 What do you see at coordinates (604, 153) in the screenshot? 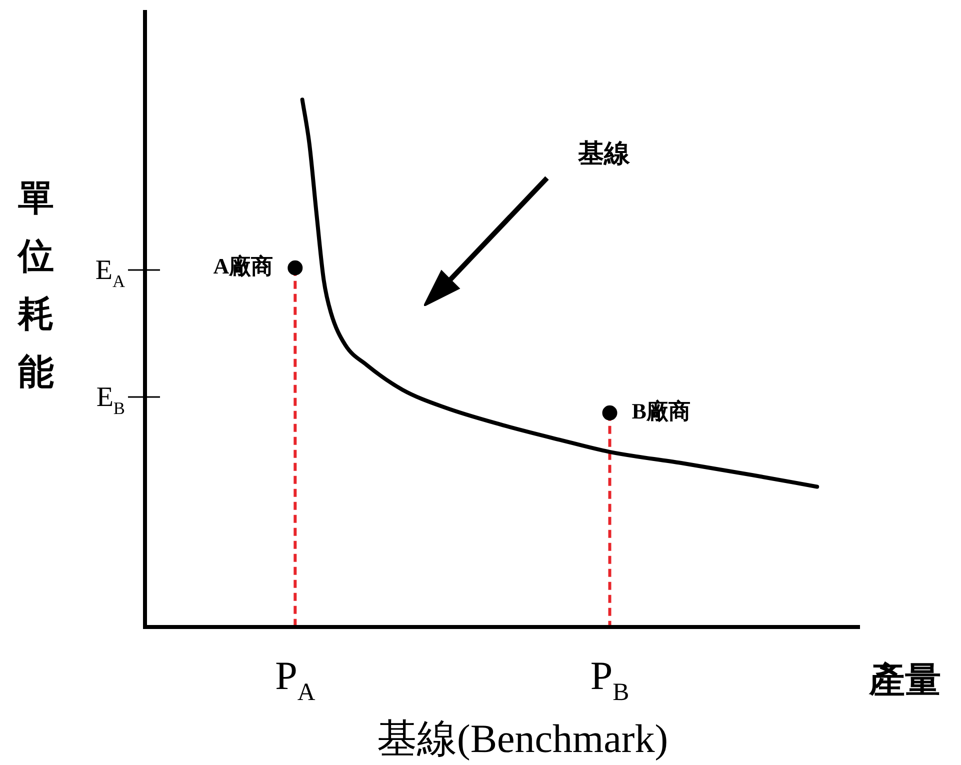
I see `annotation: 基線` at bounding box center [604, 153].